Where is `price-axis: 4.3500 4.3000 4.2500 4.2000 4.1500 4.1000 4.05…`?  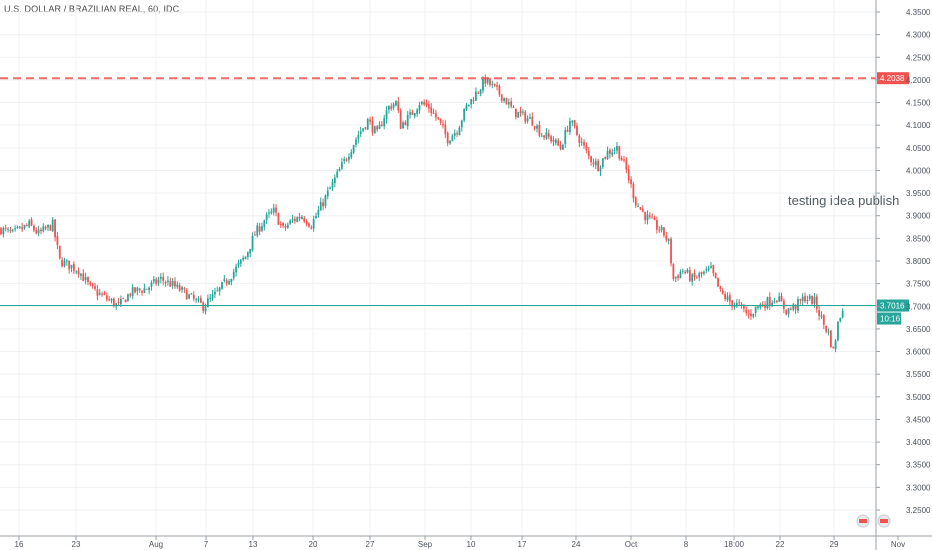
price-axis: 4.3500 4.3000 4.2500 4.2000 4.1500 4.1000 4.05… is located at coordinates (903, 275).